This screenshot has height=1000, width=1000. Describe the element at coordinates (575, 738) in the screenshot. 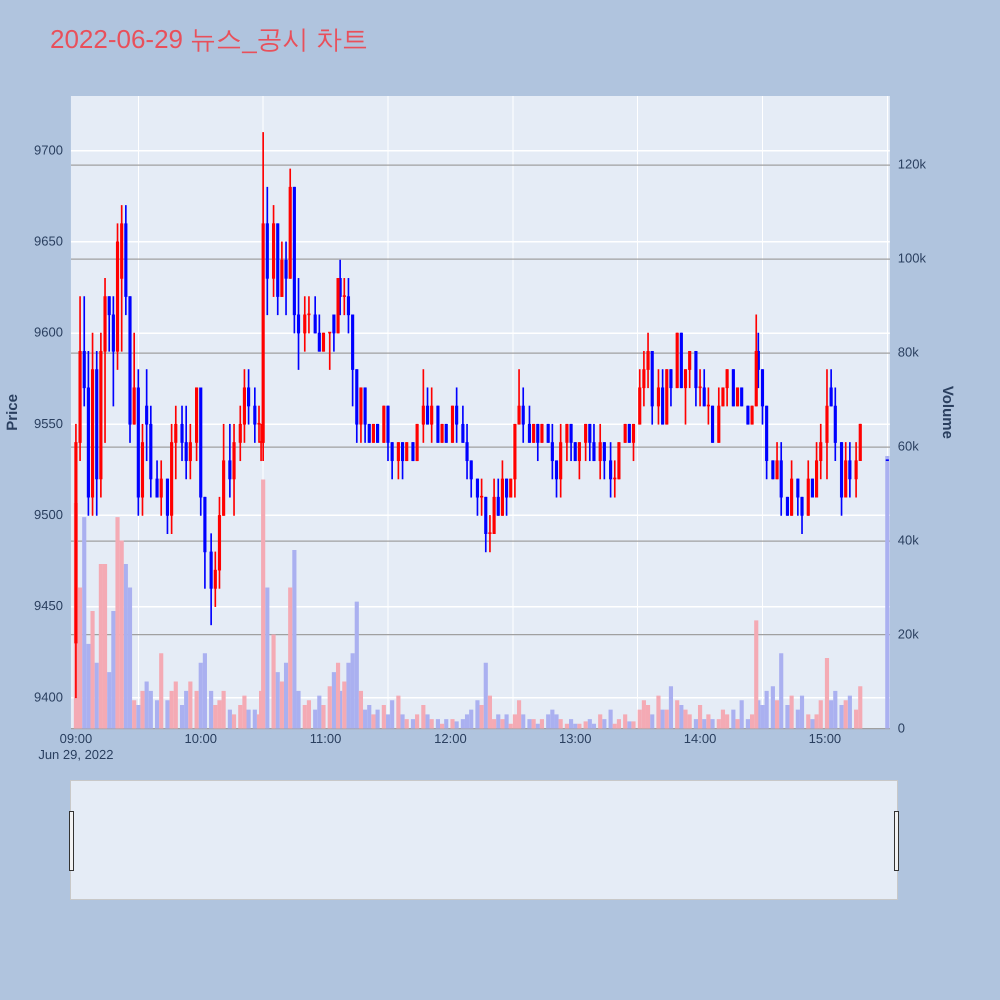

I see `x-tick-label: 13:00` at that location.